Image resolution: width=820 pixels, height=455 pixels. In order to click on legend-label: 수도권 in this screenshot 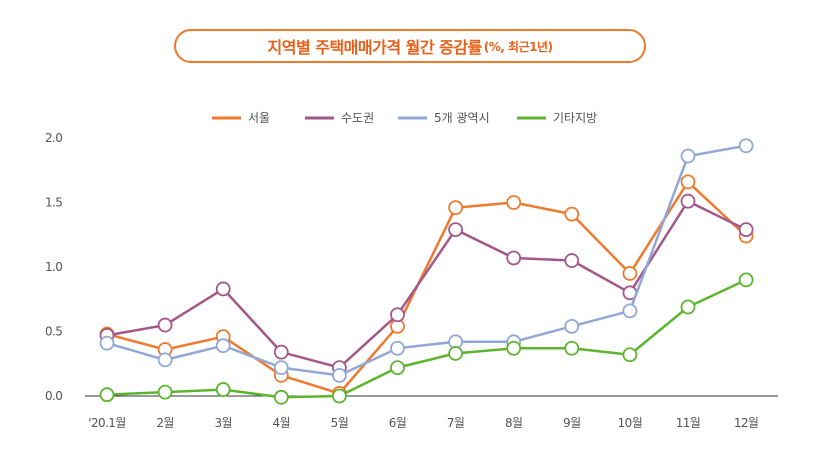, I will do `click(357, 118)`.